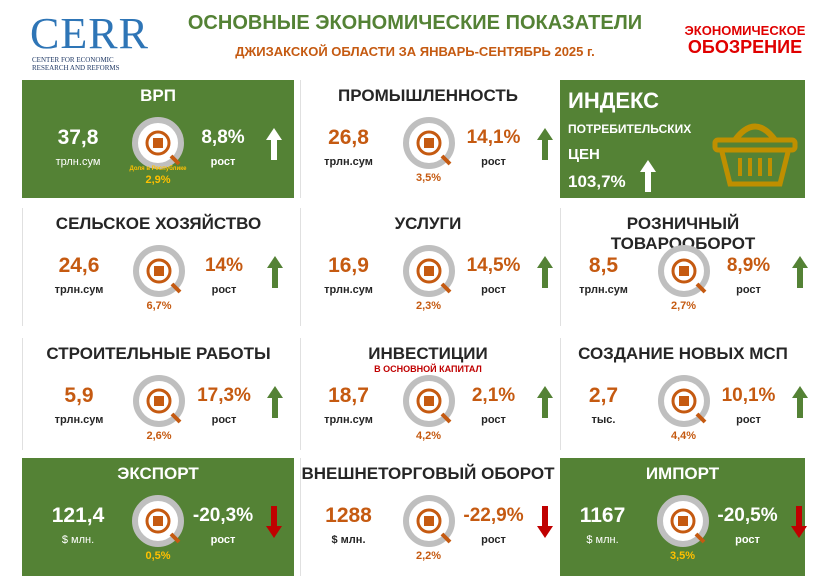 The height and width of the screenshot is (584, 825). What do you see at coordinates (428, 353) in the screenshot?
I see `card-title: ИНВЕСТИЦИИ` at bounding box center [428, 353].